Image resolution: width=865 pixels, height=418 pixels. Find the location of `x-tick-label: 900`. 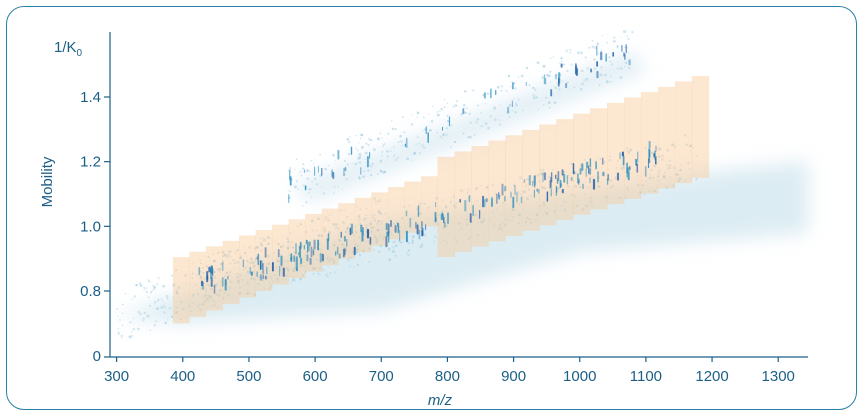

x-tick-label: 900 is located at coordinates (513, 376).